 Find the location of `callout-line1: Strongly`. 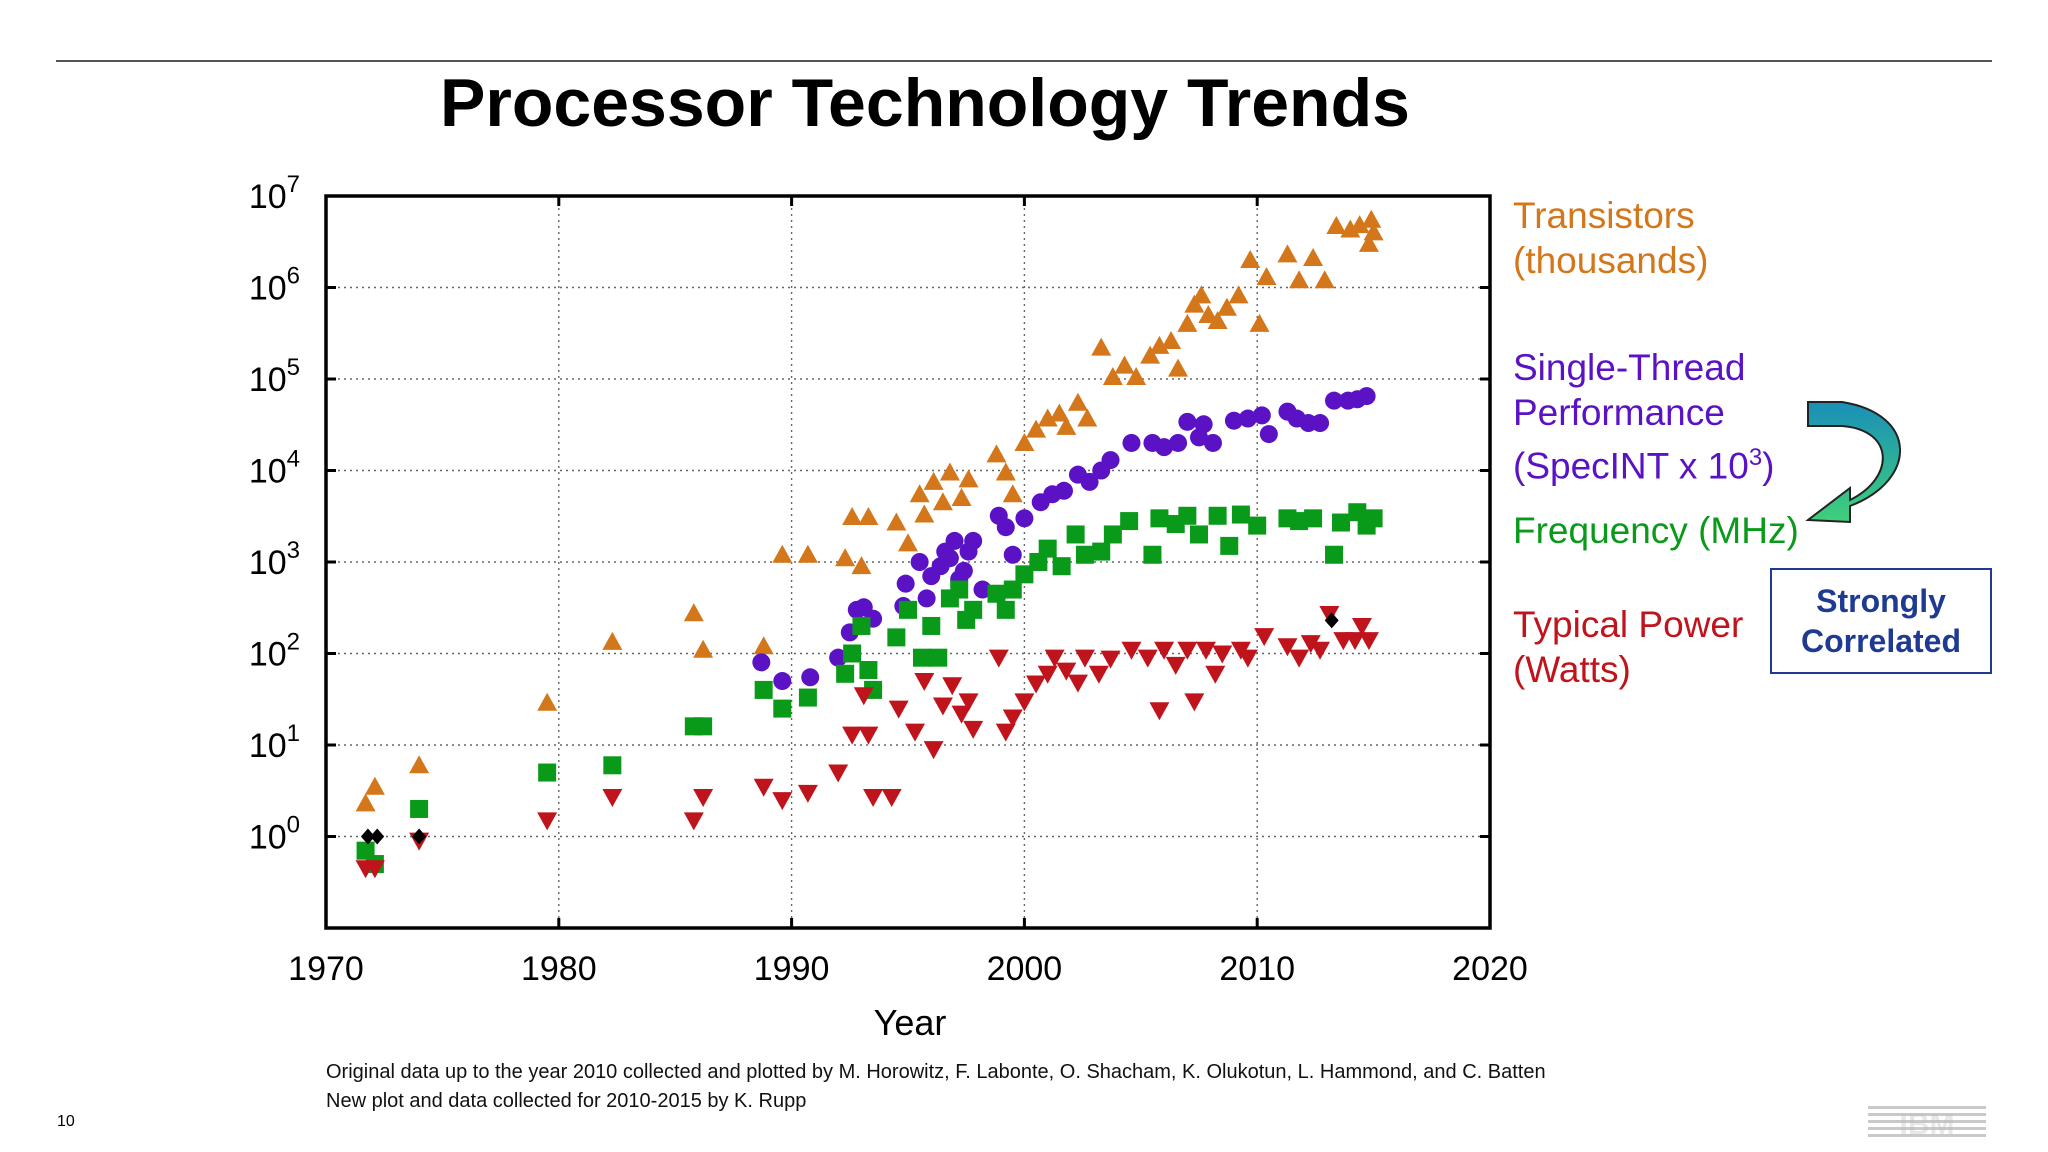

callout-line1: Strongly is located at coordinates (1881, 601).